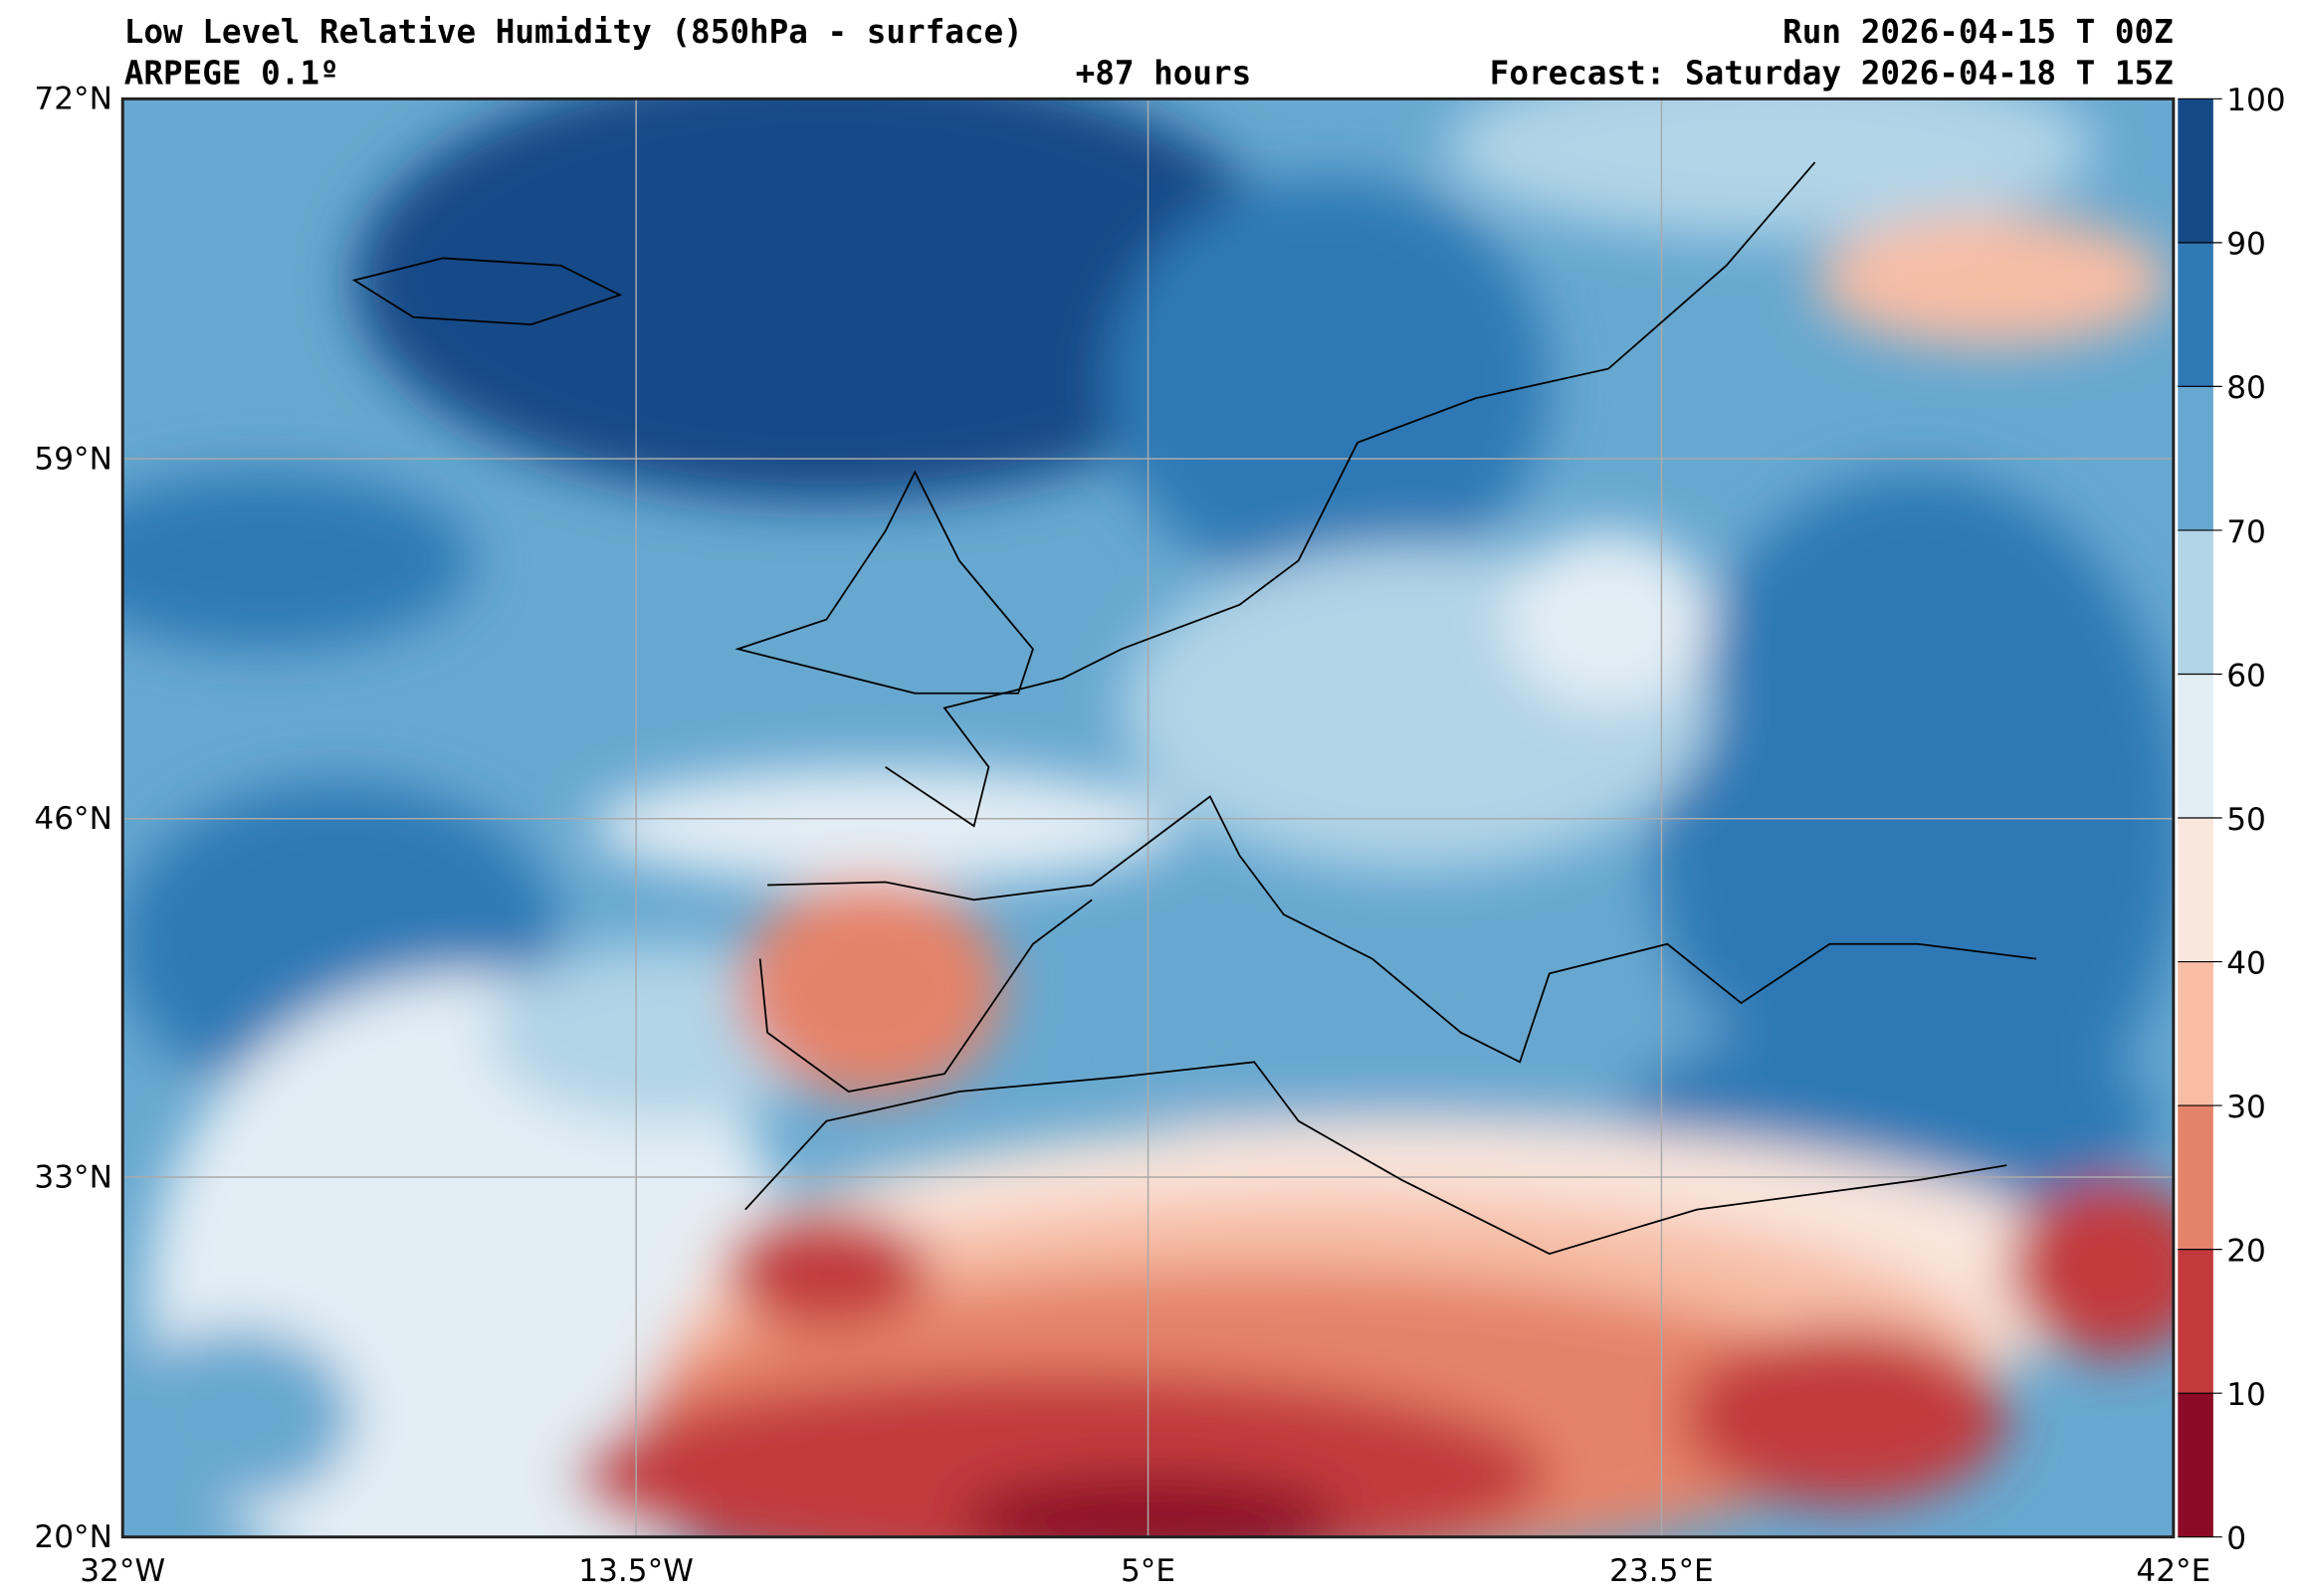 This screenshot has width=2302, height=1596. I want to click on colorbar-label: 0, so click(2236, 1539).